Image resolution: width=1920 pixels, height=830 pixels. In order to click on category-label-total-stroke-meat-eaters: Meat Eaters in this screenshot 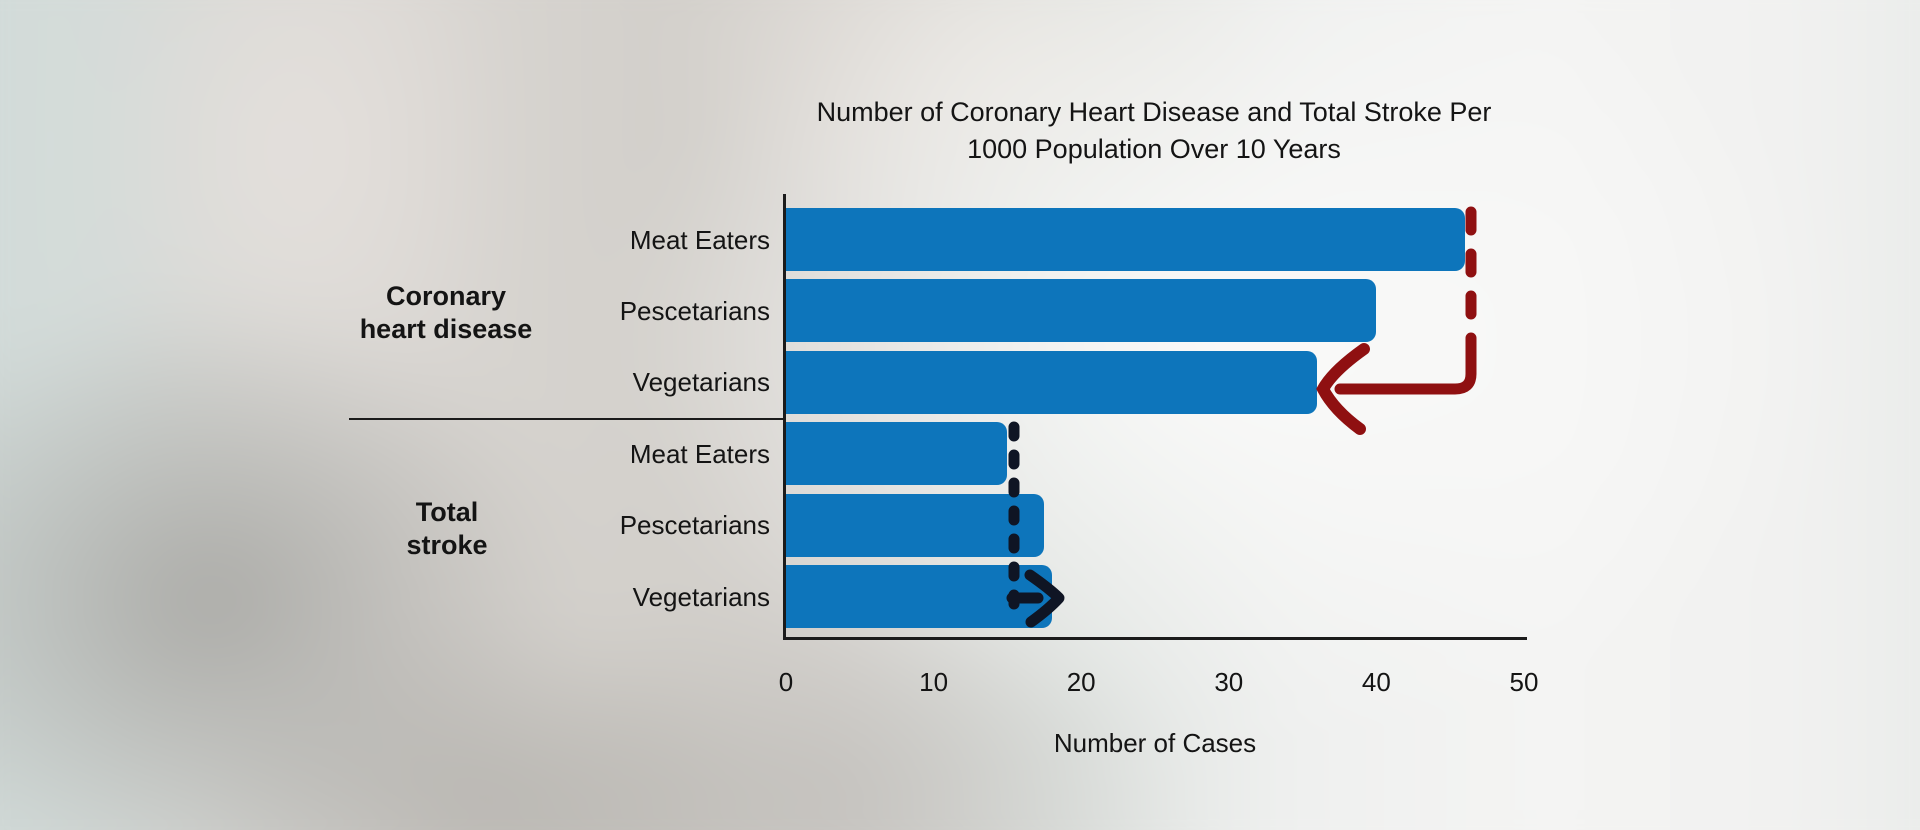, I will do `click(699, 453)`.